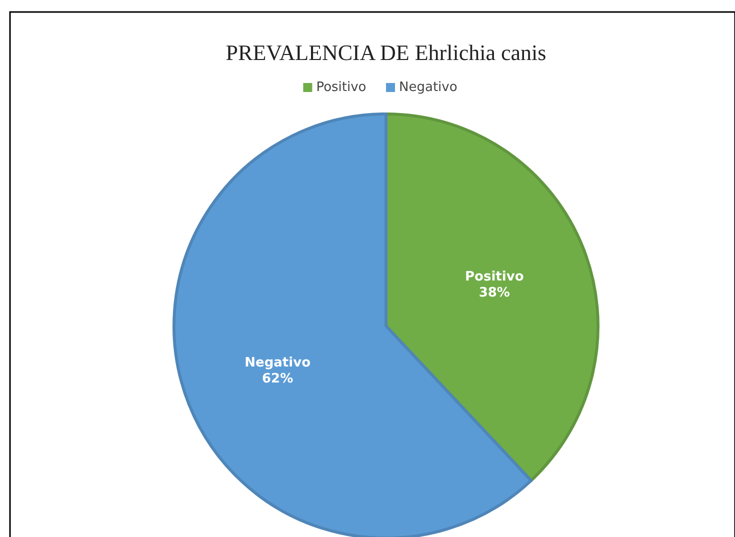  I want to click on slice-label: Positivo, so click(494, 276).